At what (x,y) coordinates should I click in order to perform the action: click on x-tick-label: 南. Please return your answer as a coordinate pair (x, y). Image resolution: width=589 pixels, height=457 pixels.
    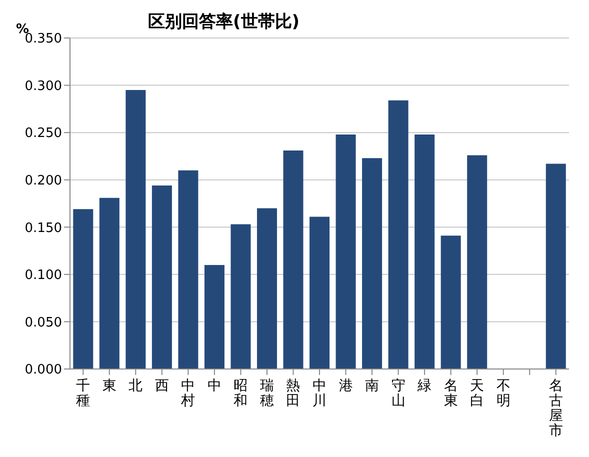
    Looking at the image, I should click on (372, 386).